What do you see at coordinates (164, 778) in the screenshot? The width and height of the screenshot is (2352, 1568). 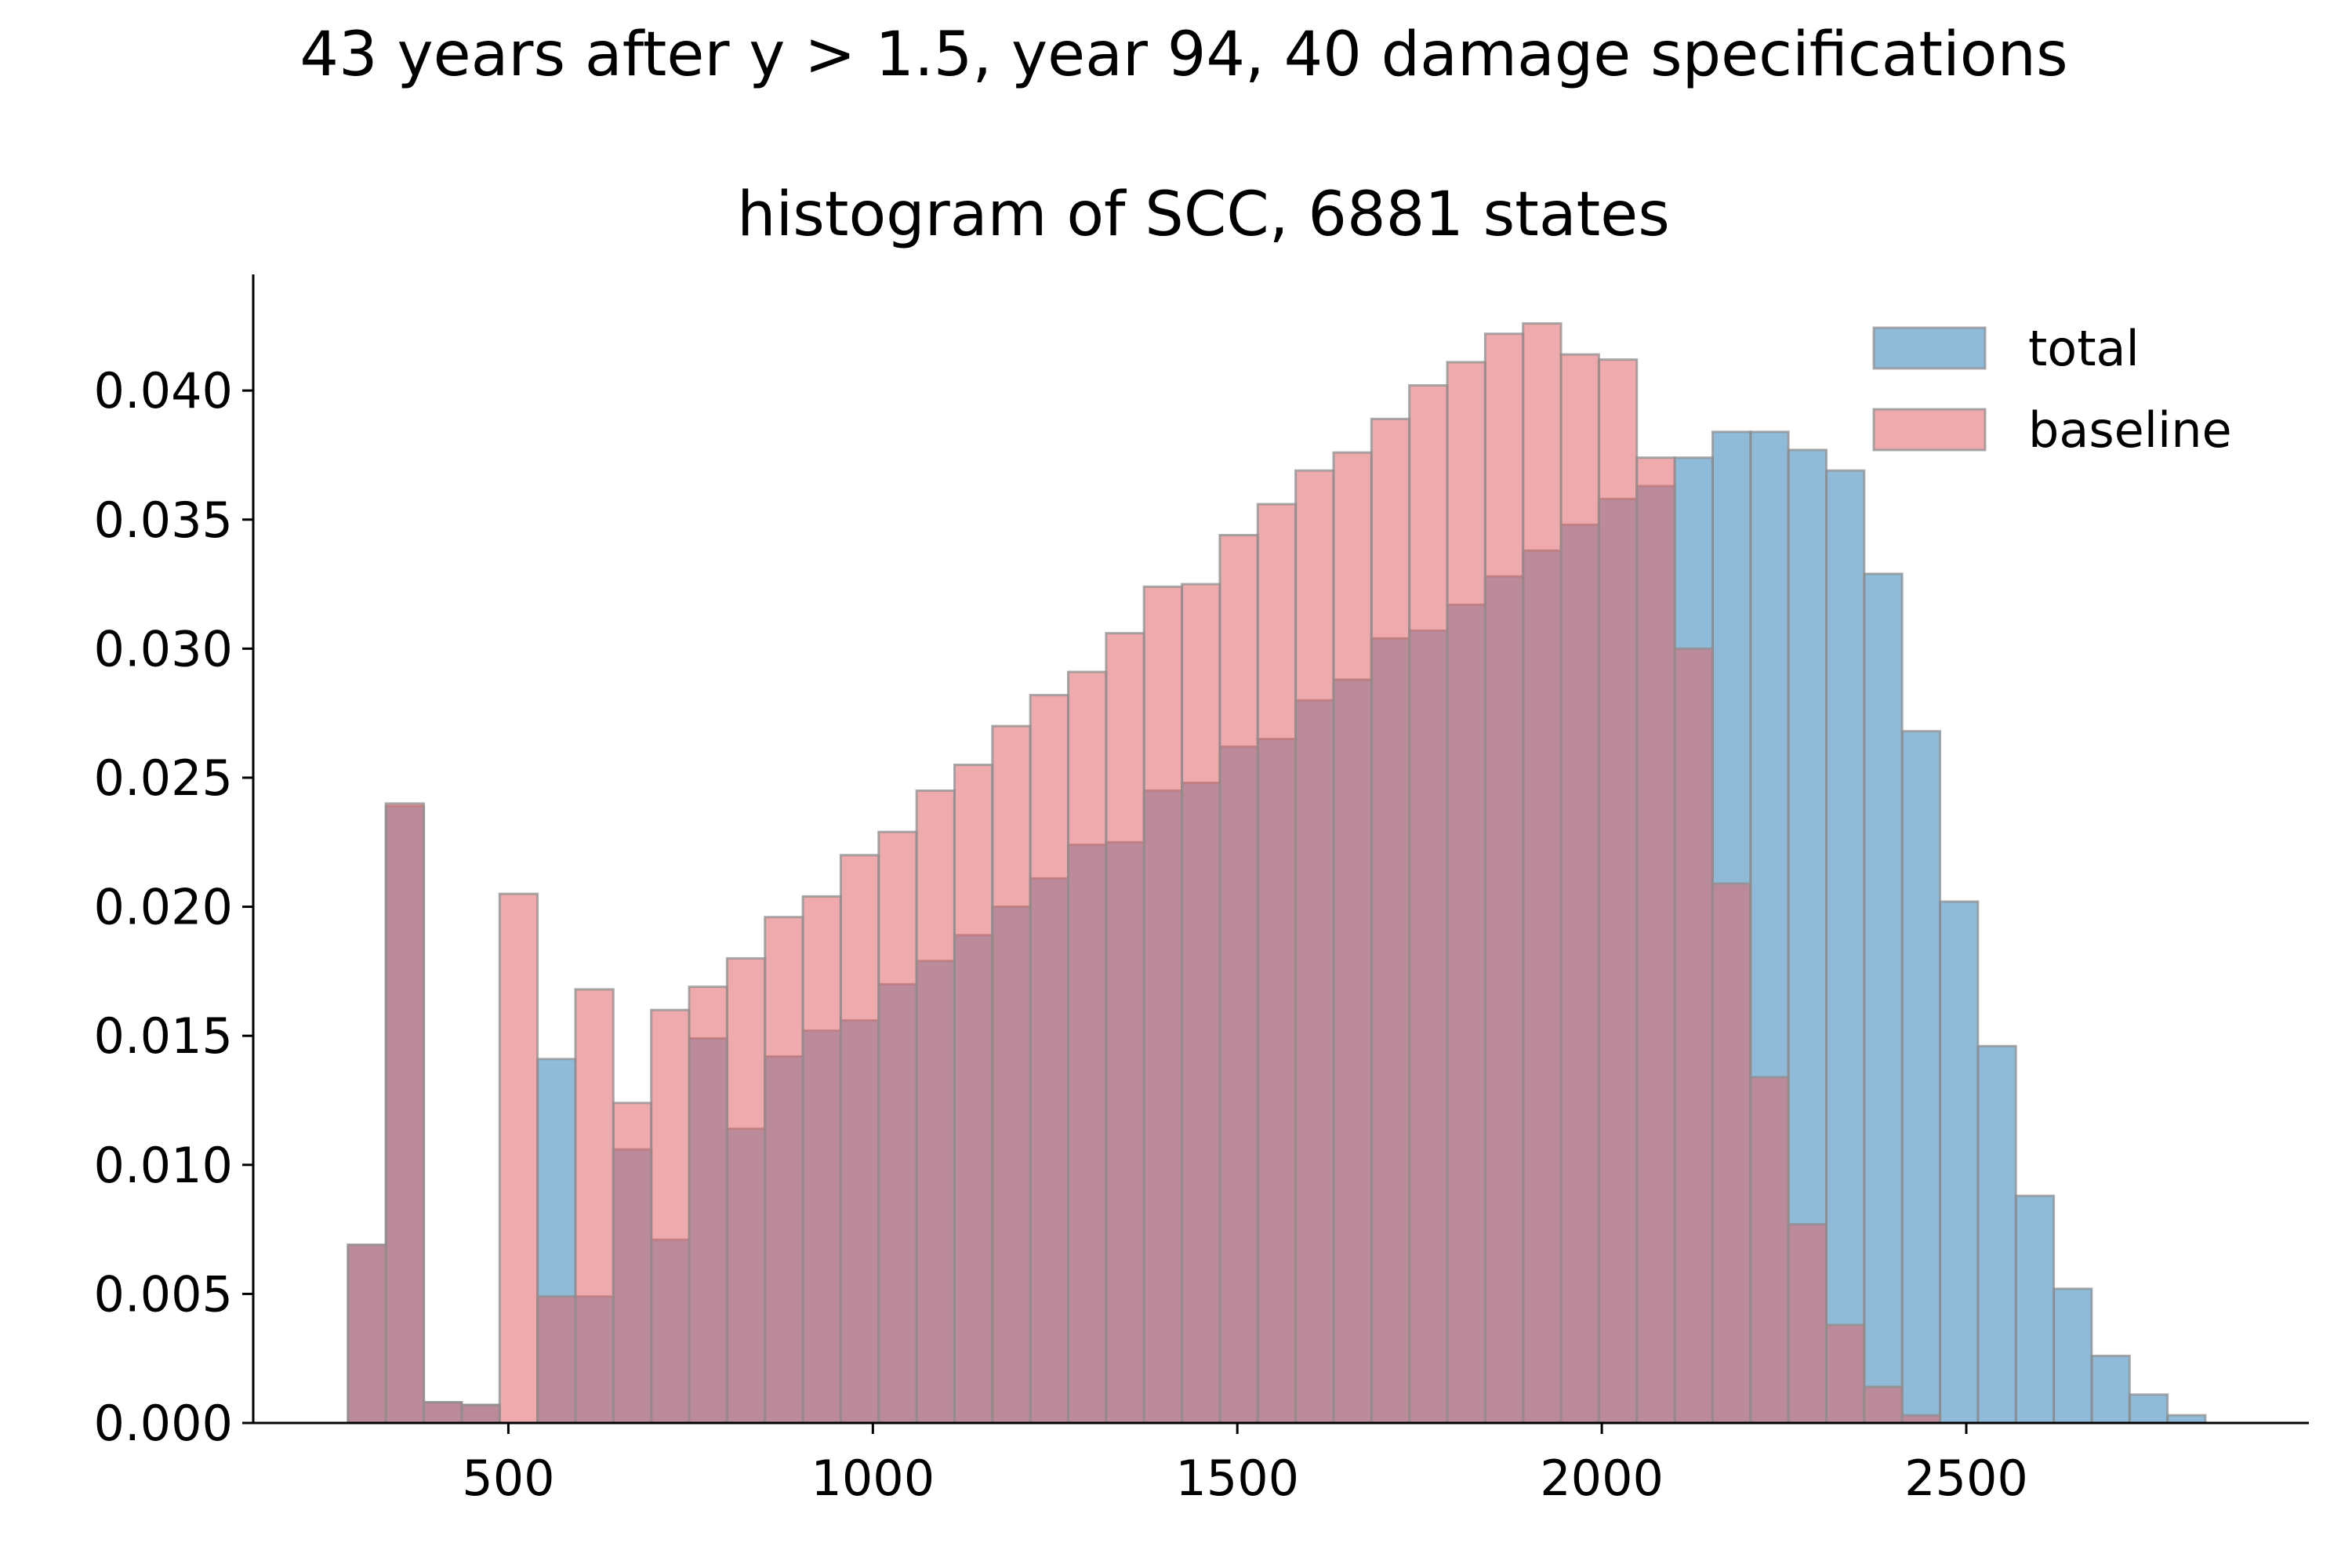 I see `y-tick-label: 0.025` at bounding box center [164, 778].